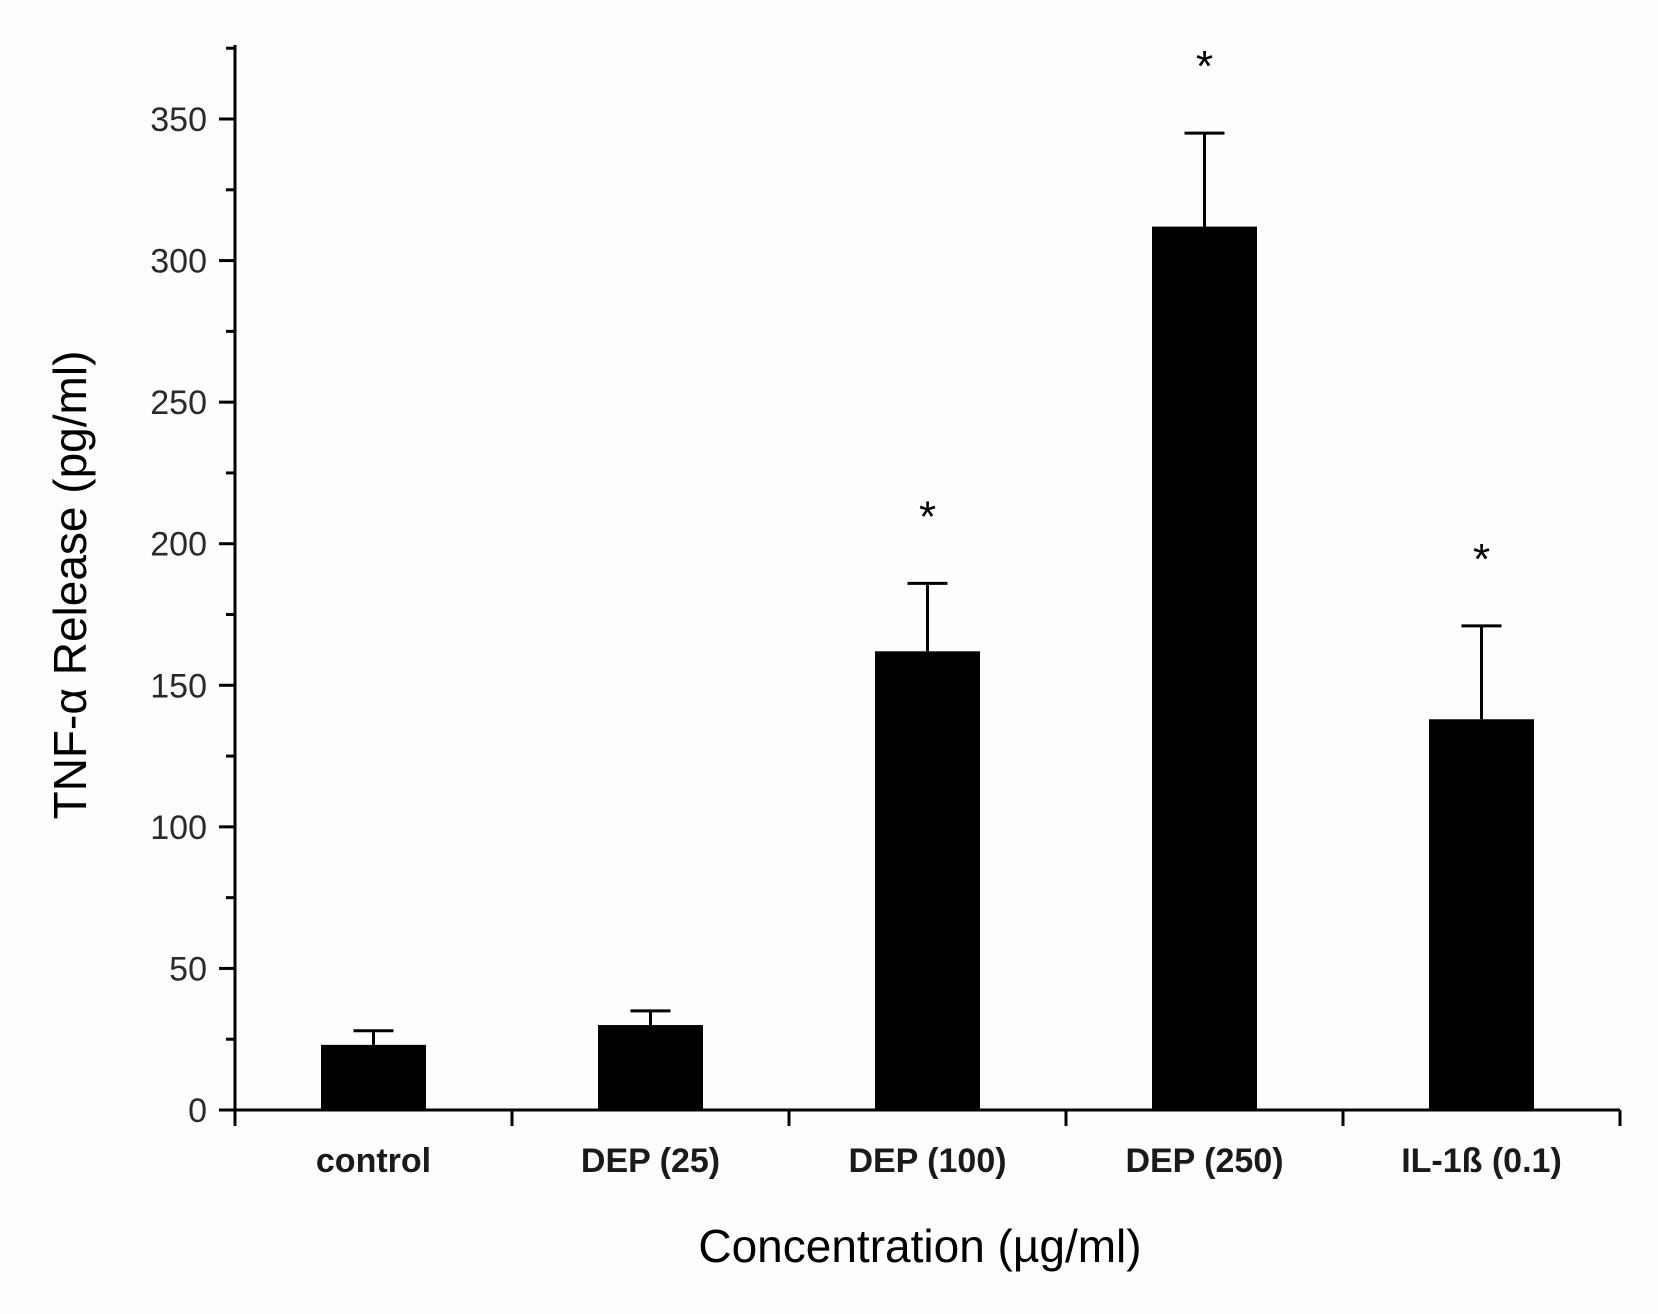  Describe the element at coordinates (1481, 1161) in the screenshot. I see `category-label: IL-1ß (0.1)` at that location.